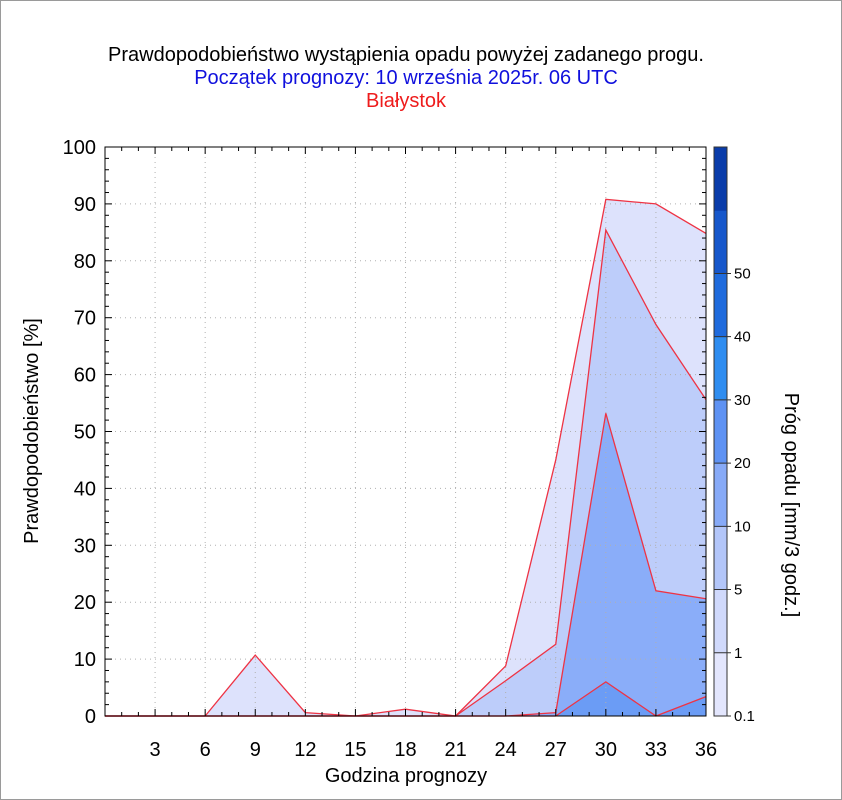 This screenshot has height=800, width=842. Describe the element at coordinates (85, 603) in the screenshot. I see `y-tick-label: 20` at that location.